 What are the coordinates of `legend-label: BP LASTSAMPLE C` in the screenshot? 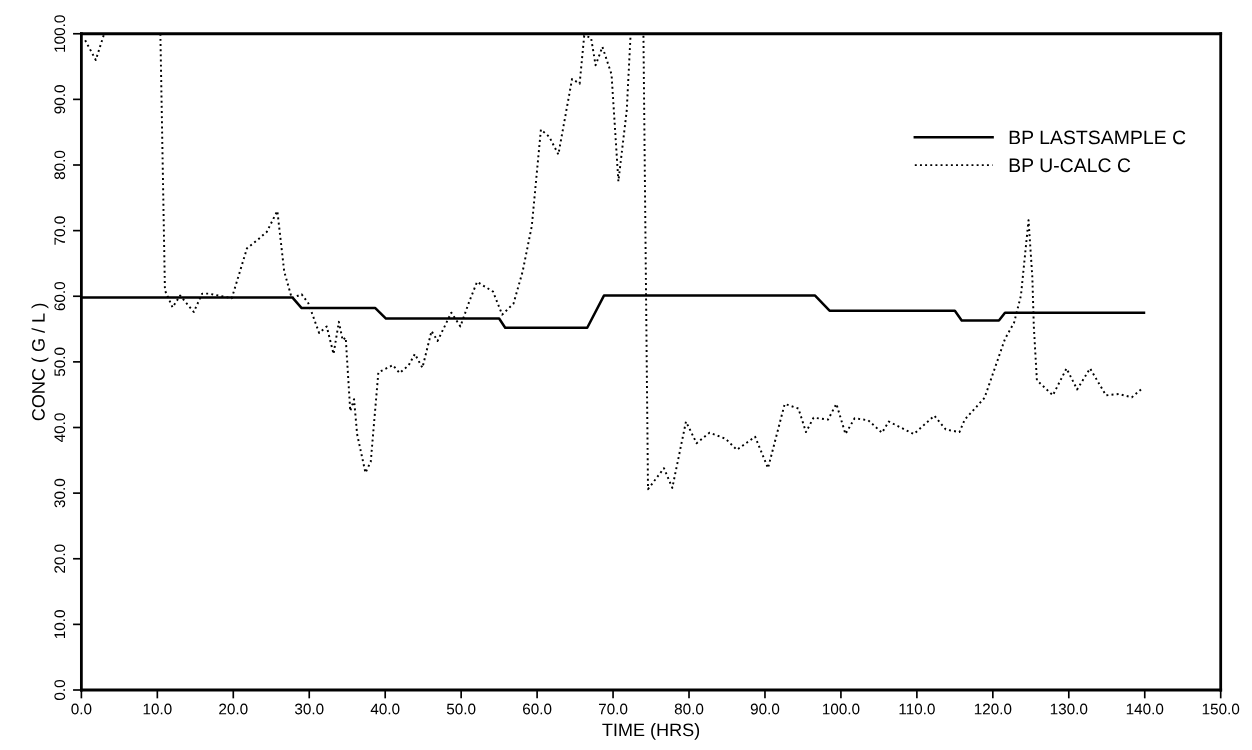 It's located at (1097, 137).